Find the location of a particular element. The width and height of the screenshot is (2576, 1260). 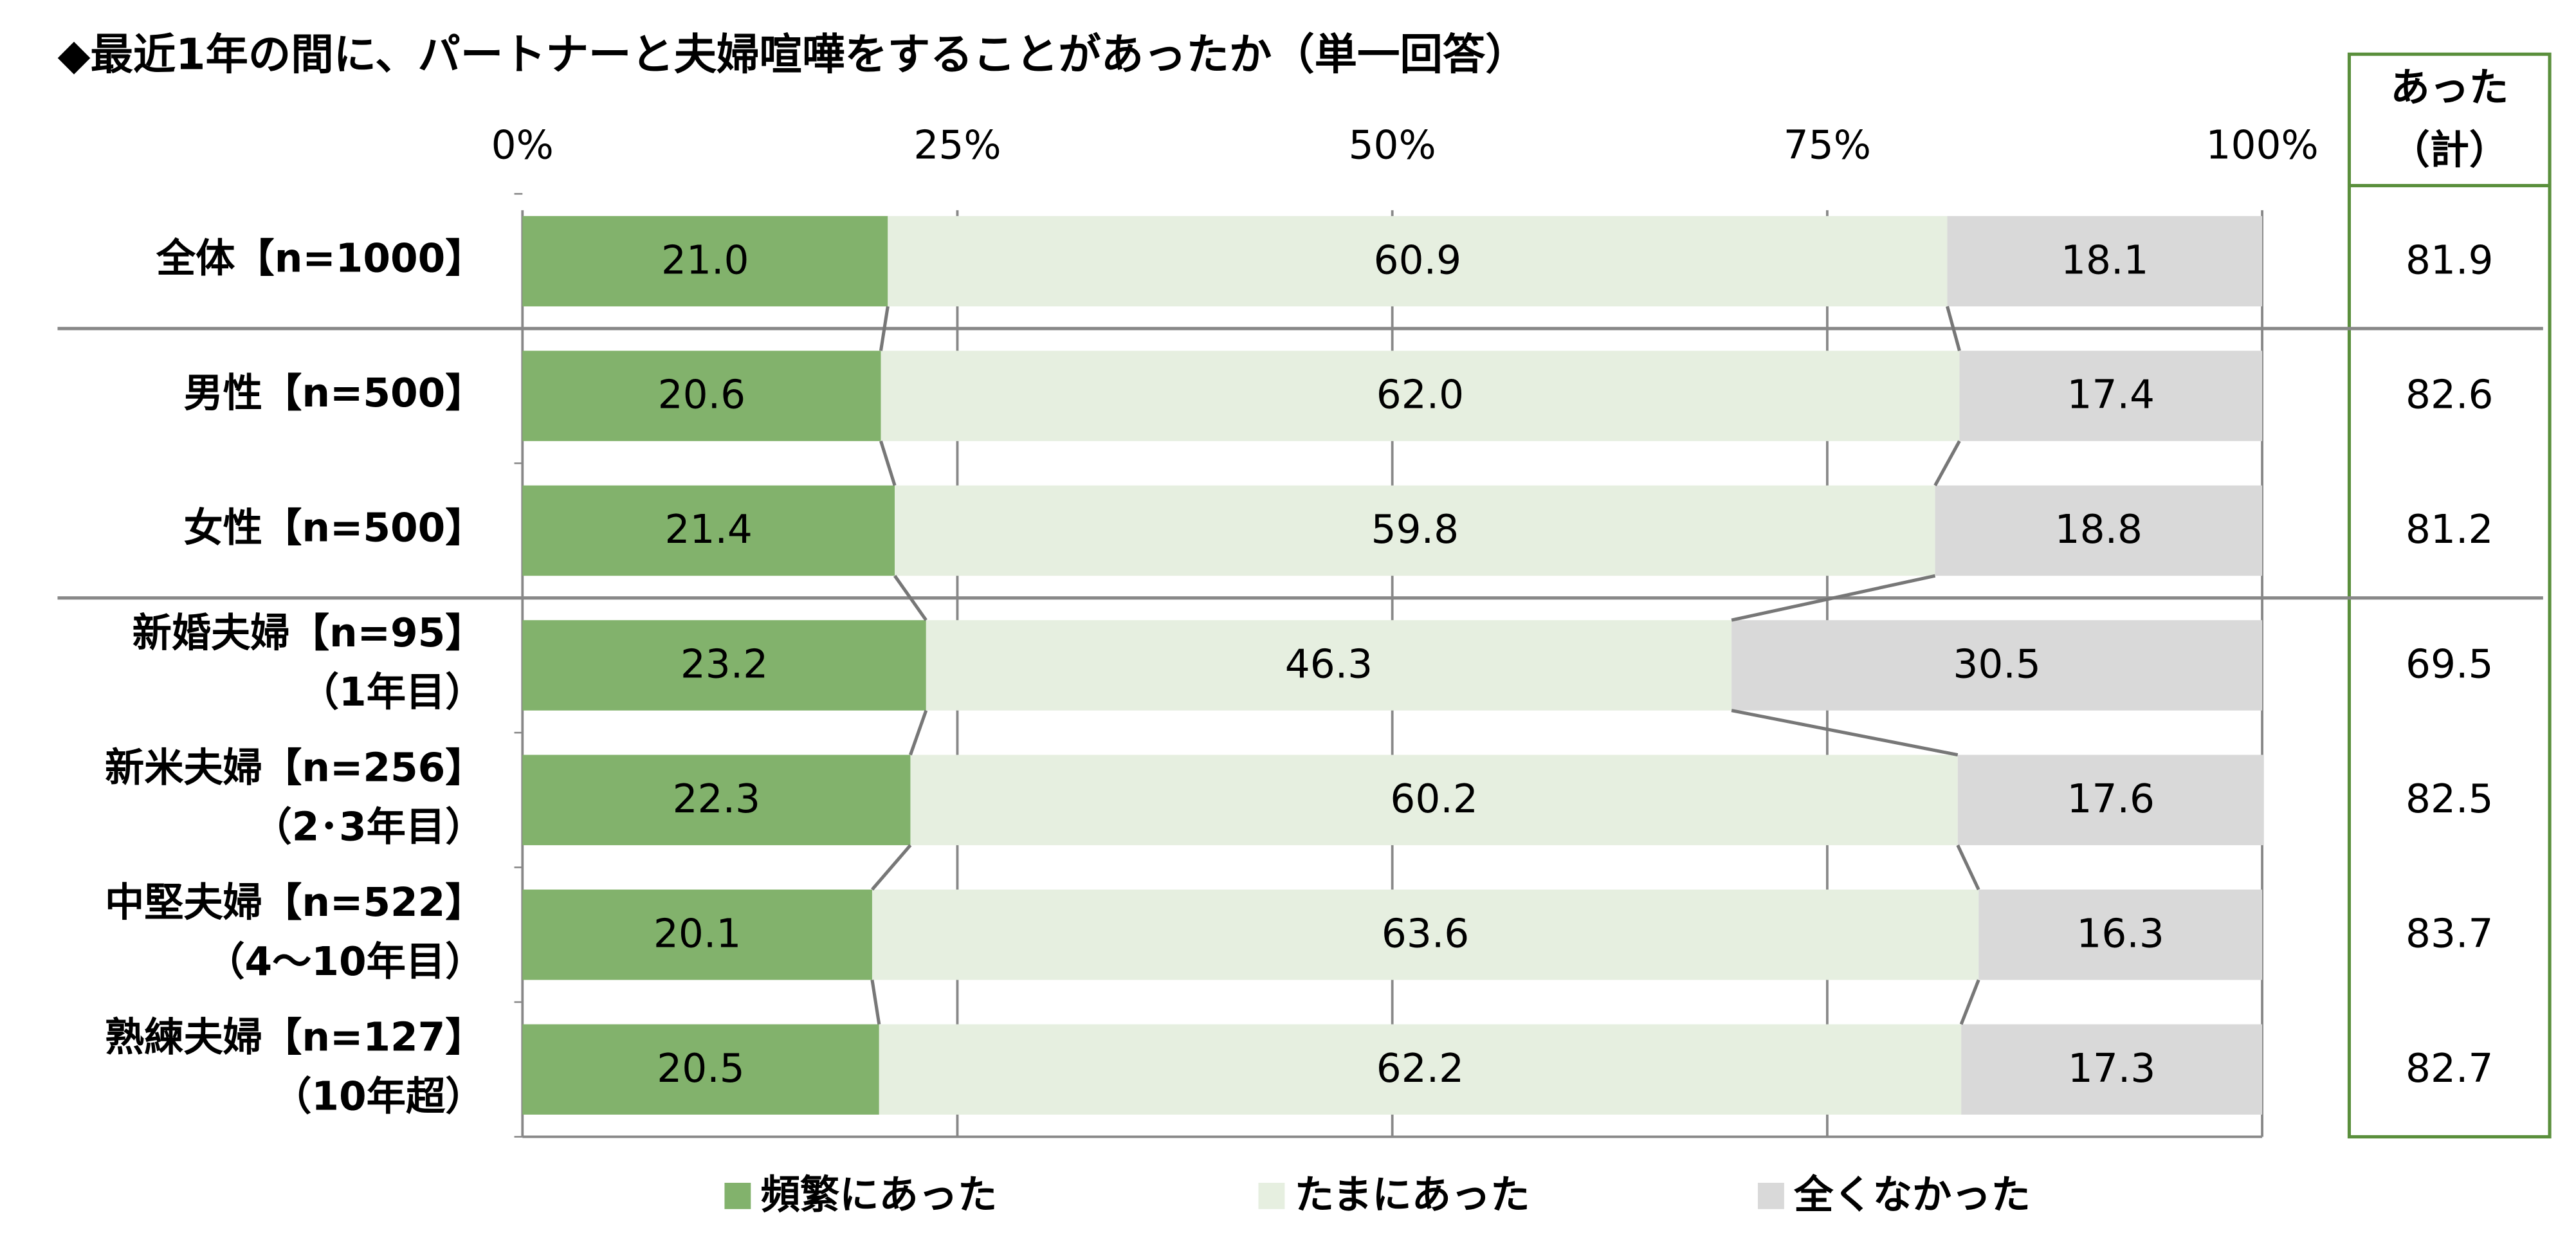

total-value: 81.9 is located at coordinates (2449, 260).